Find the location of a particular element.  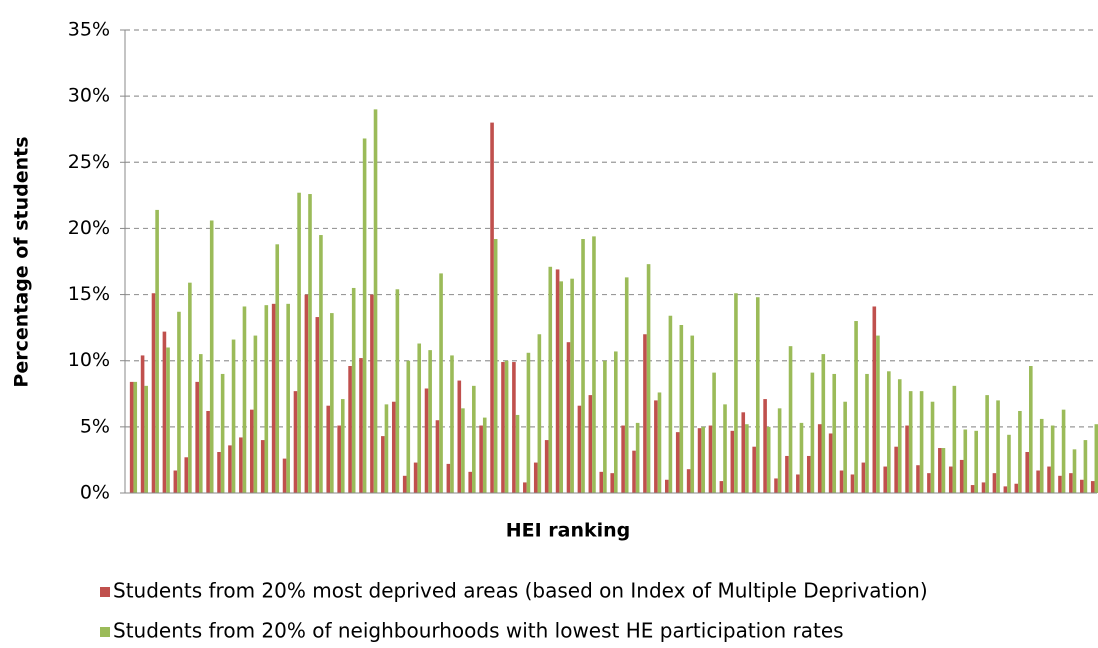

y-tick-label: 30% is located at coordinates (89, 96).